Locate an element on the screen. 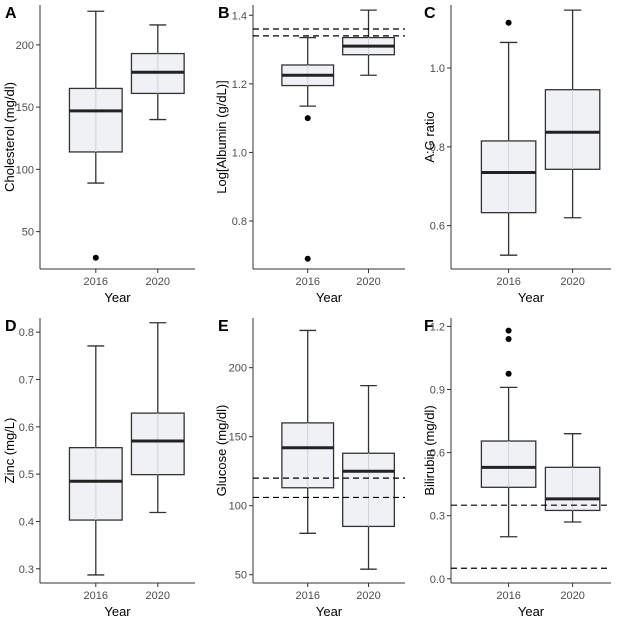 This screenshot has height=619, width=622. y-axis-title: Cholesterol (mg/dl) is located at coordinates (9, 137).